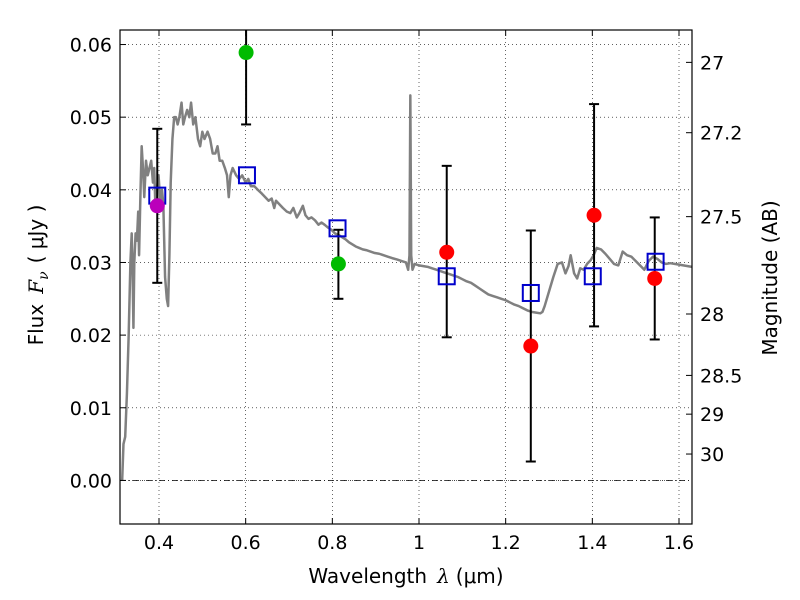  Describe the element at coordinates (91, 481) in the screenshot. I see `y-tick-label: 0.00` at that location.